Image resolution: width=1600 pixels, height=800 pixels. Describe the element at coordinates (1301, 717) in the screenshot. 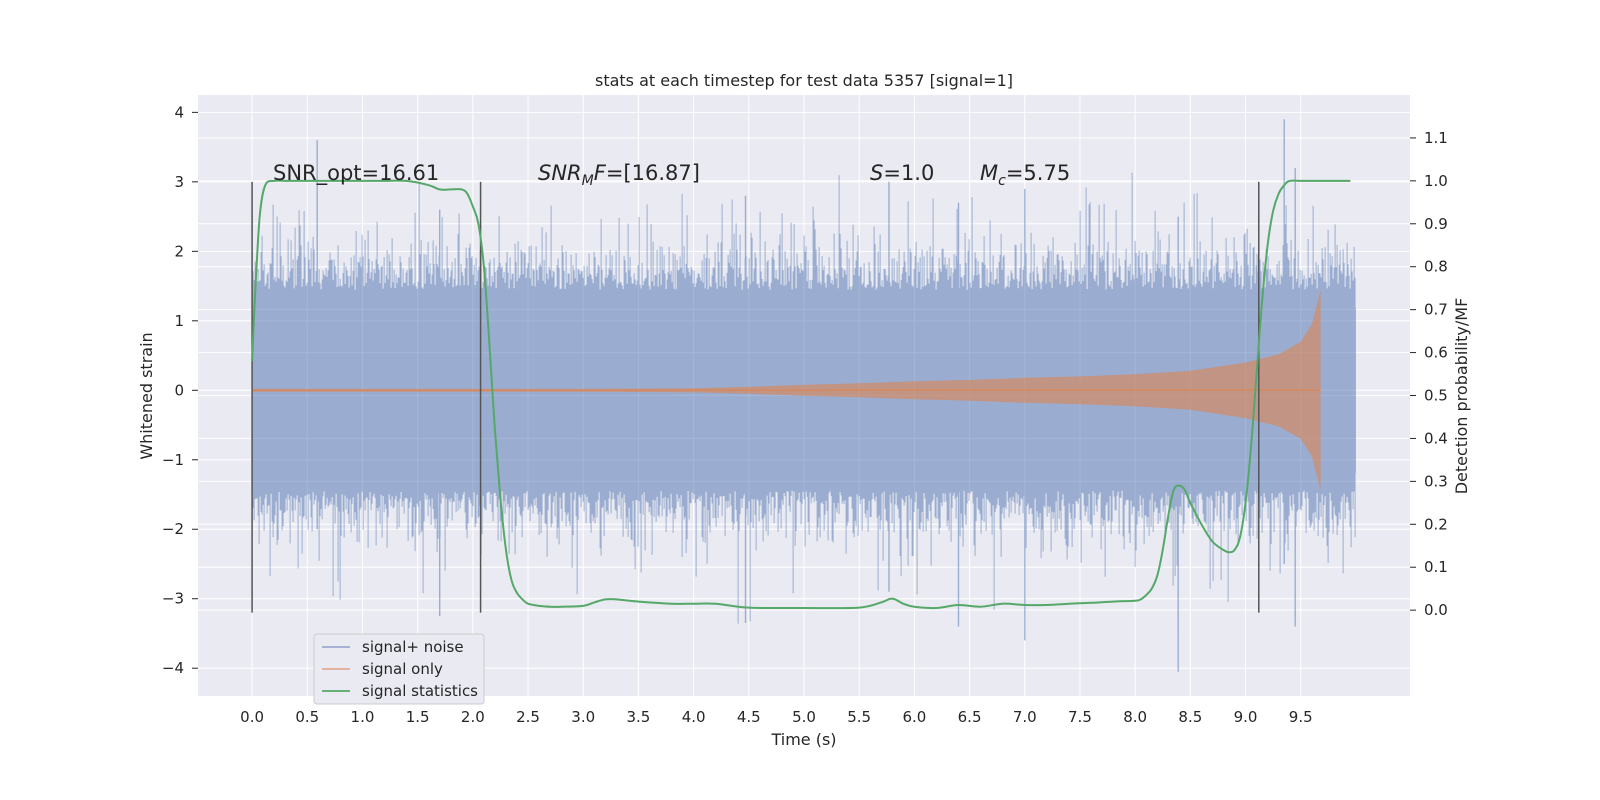

I see `x-tick-label: 9.5` at that location.